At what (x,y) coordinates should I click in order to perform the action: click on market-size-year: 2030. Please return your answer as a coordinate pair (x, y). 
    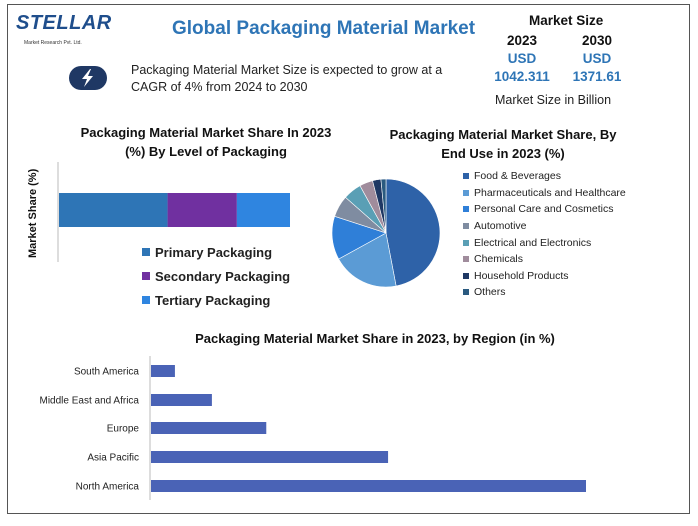
    Looking at the image, I should click on (597, 40).